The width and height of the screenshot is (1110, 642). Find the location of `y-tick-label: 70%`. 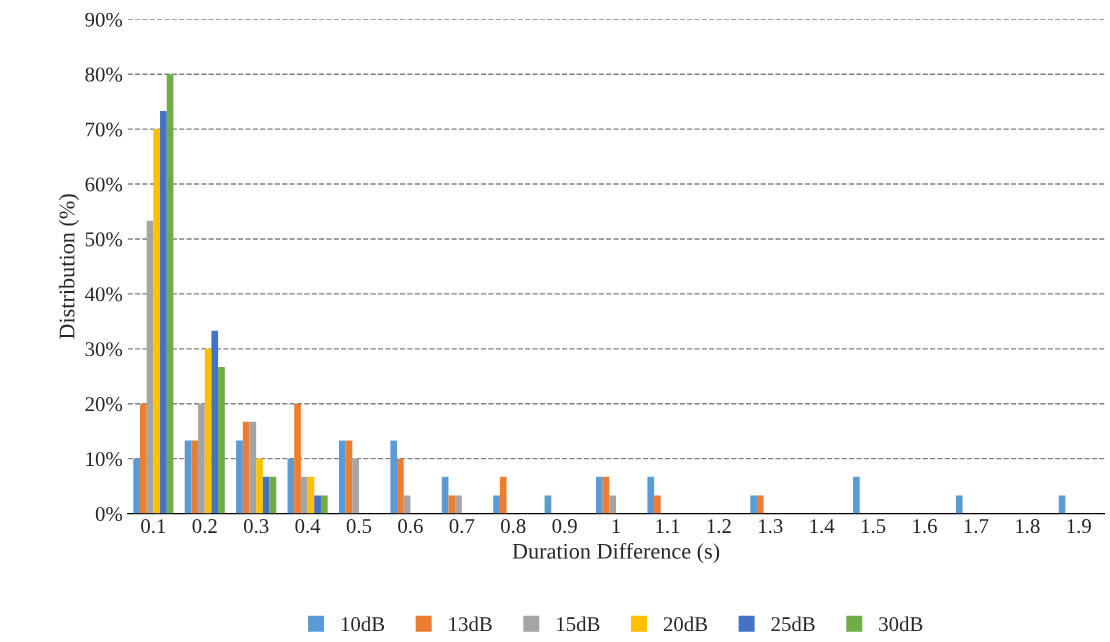

y-tick-label: 70% is located at coordinates (104, 129).